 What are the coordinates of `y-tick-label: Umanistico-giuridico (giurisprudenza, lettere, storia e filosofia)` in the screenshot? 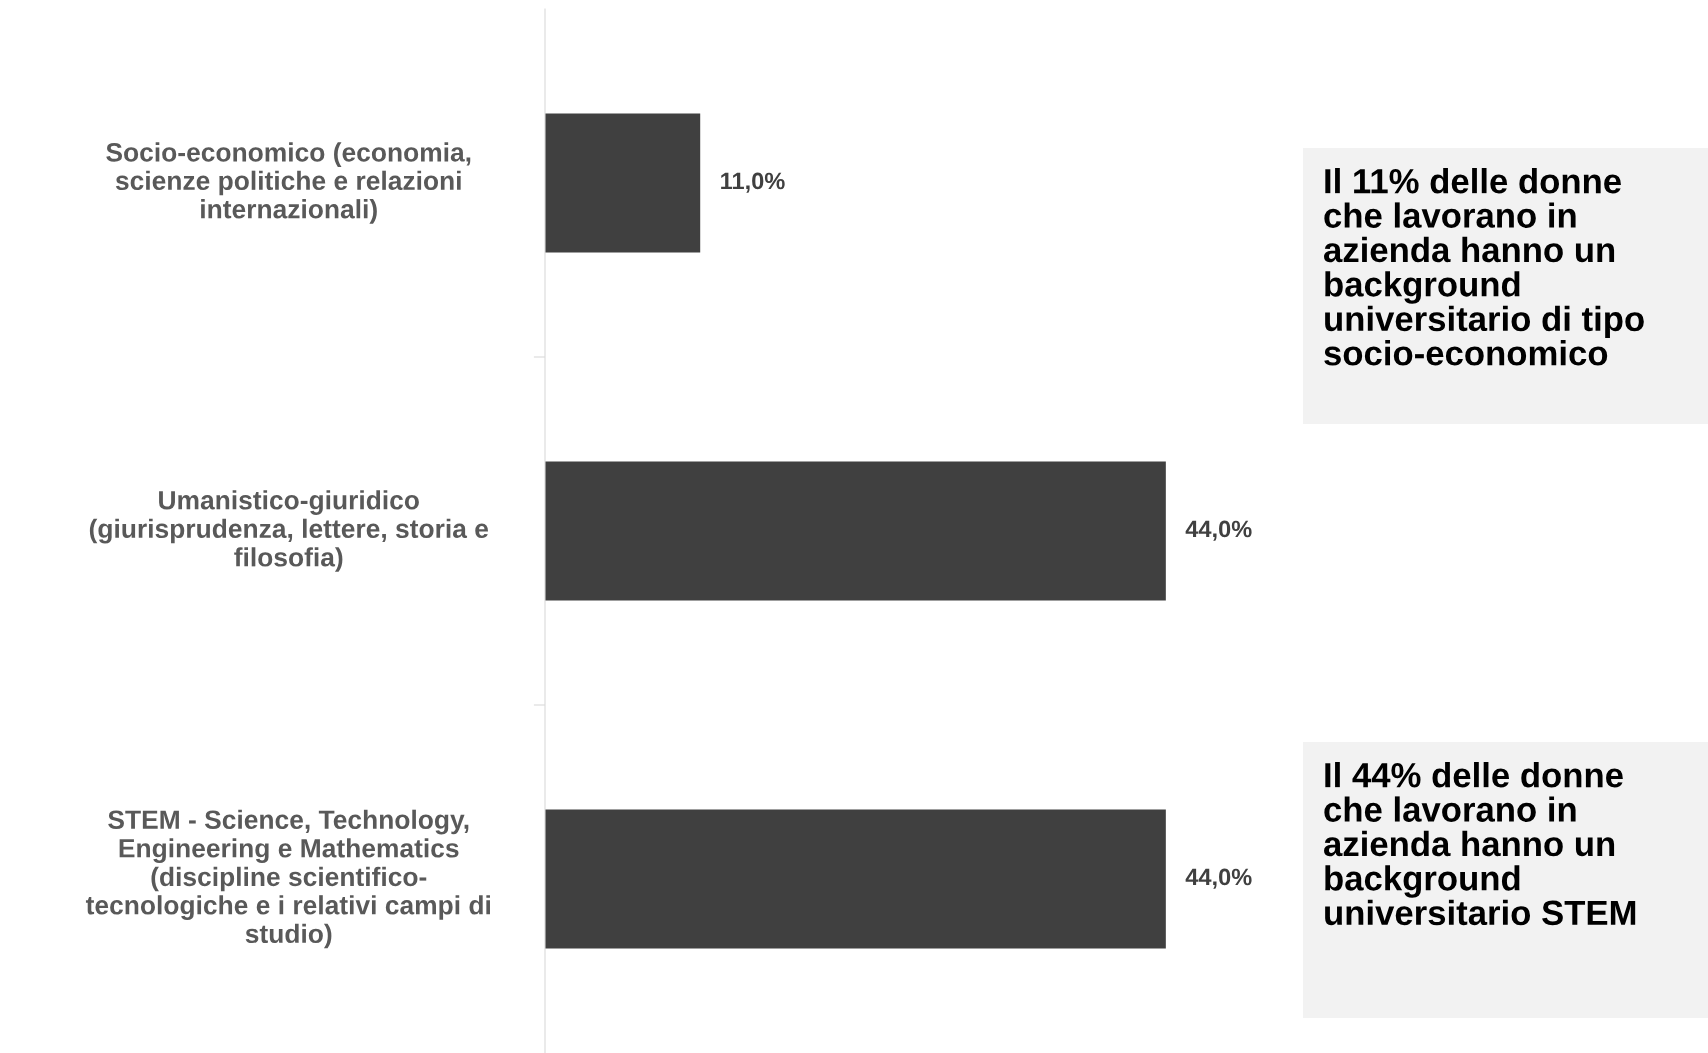 It's located at (288, 531).